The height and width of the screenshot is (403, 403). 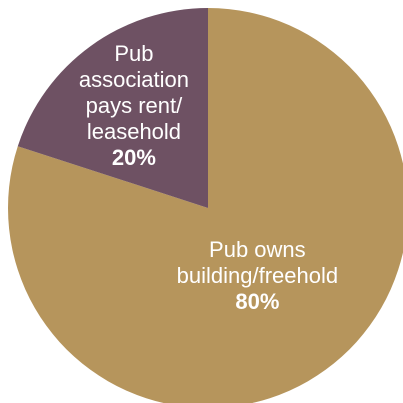 I want to click on pie-slice-label: association, so click(x=134, y=79).